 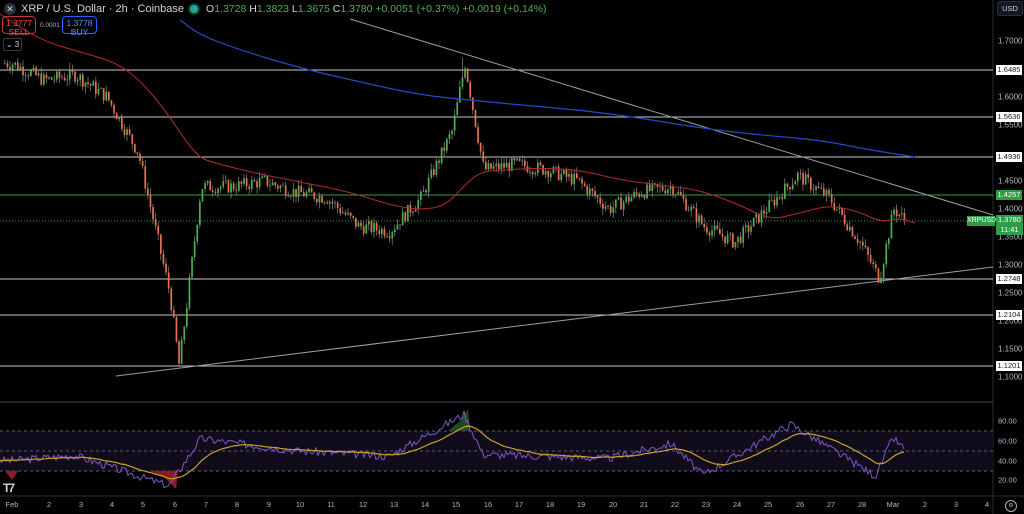 I want to click on indicators-collapse-button: ⌄ 3, so click(x=12, y=44).